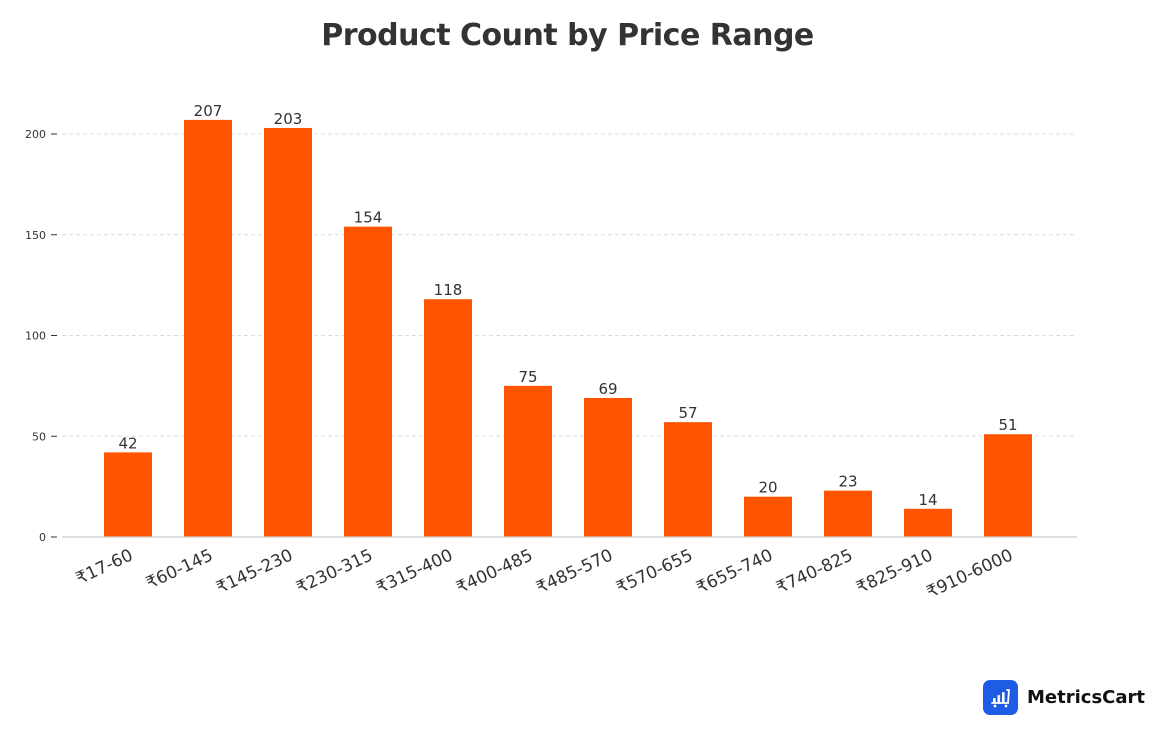  Describe the element at coordinates (814, 571) in the screenshot. I see `x-tick-label: ₹740-825` at that location.